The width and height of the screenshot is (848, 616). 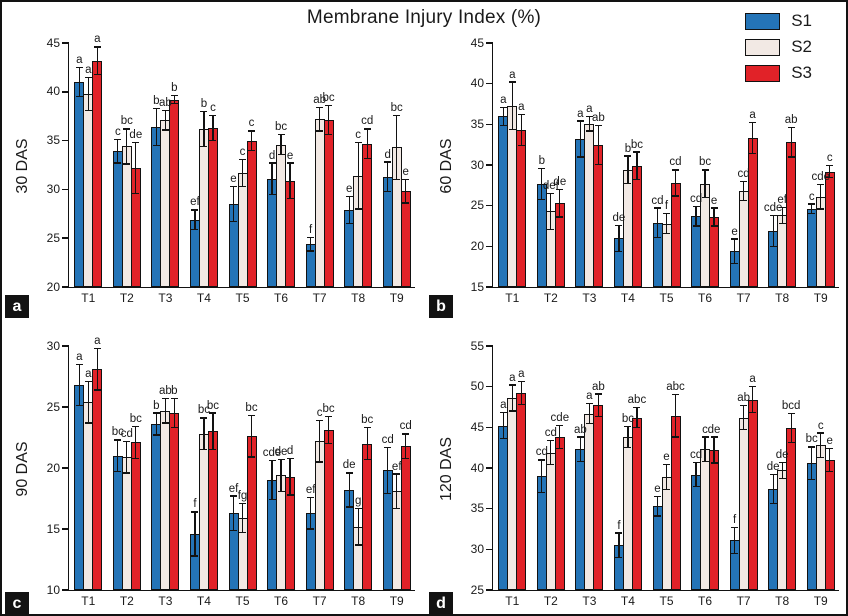 I want to click on sig-letter: bcd, so click(x=791, y=406).